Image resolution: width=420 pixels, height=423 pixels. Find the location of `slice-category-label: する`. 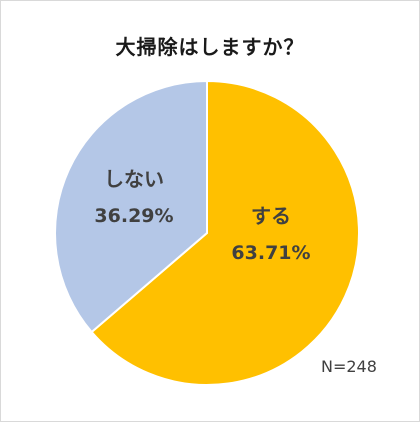

slice-category-label: する is located at coordinates (271, 216).